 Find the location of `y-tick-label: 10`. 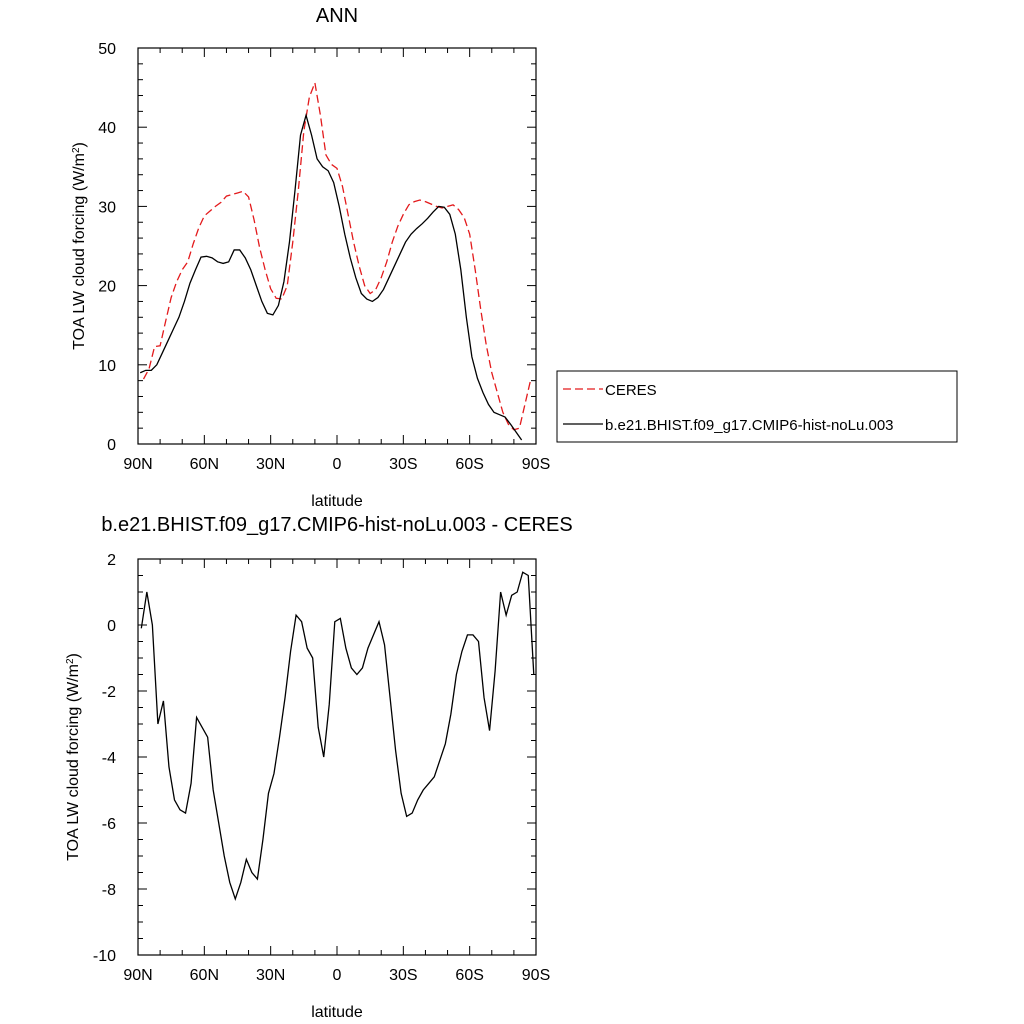

y-tick-label: 10 is located at coordinates (107, 366).